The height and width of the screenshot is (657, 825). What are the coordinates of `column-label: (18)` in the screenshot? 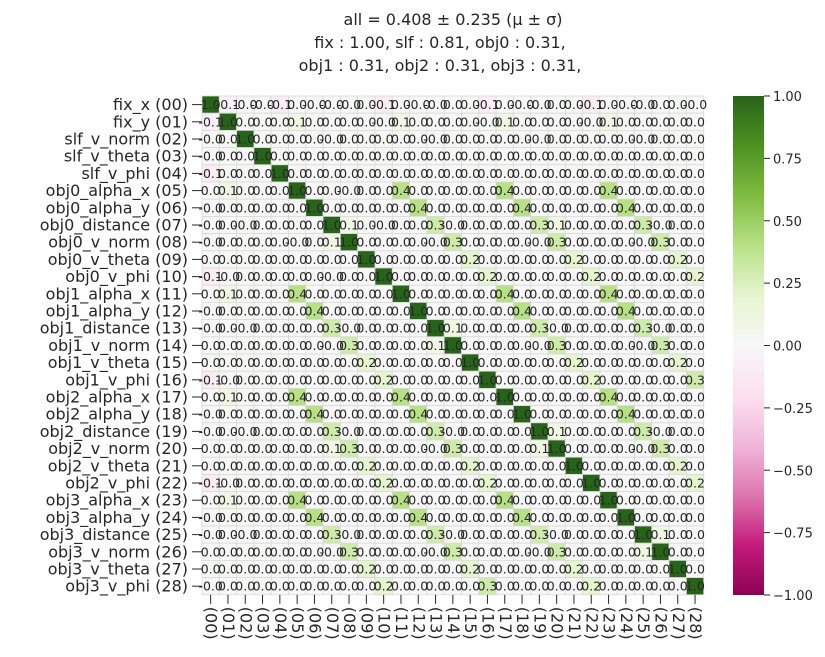 It's located at (522, 623).